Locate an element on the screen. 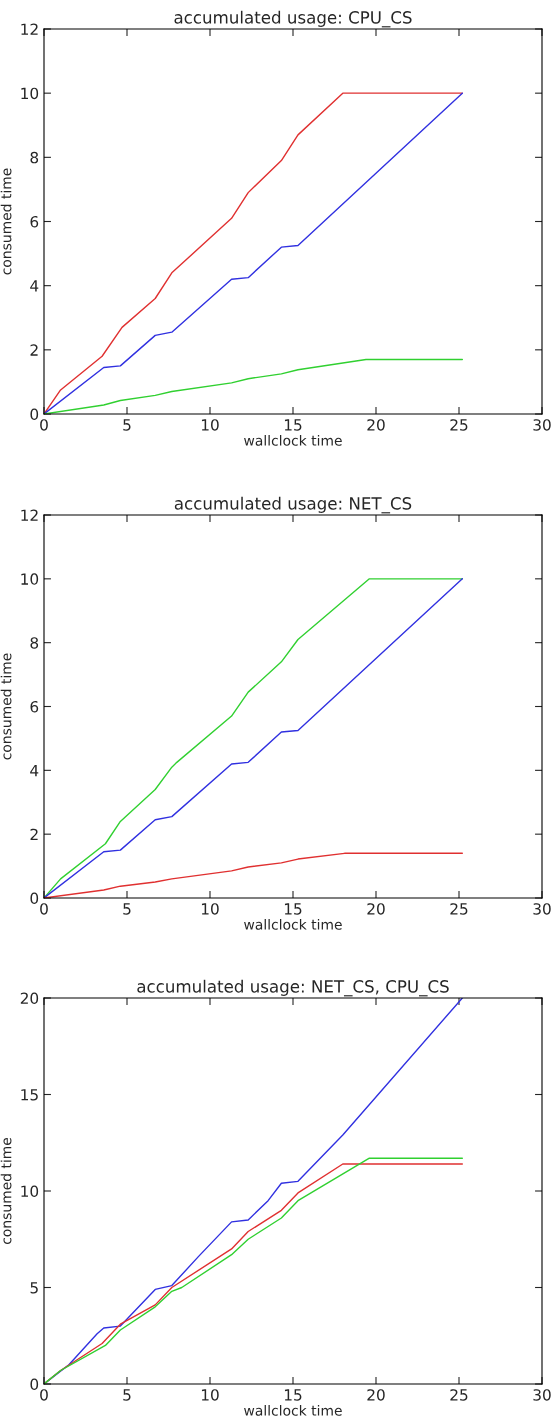  chart-title: accumulated usage: NET_CS is located at coordinates (293, 505).